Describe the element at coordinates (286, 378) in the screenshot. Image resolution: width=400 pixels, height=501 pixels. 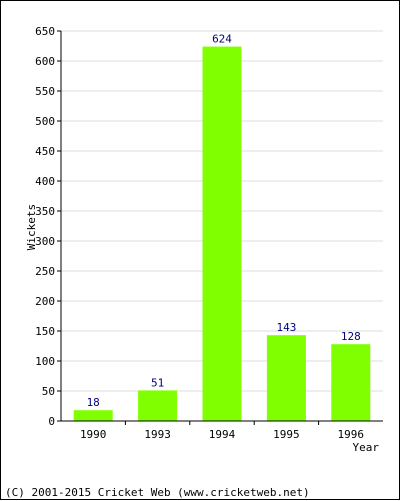
I see `bar-1995` at that location.